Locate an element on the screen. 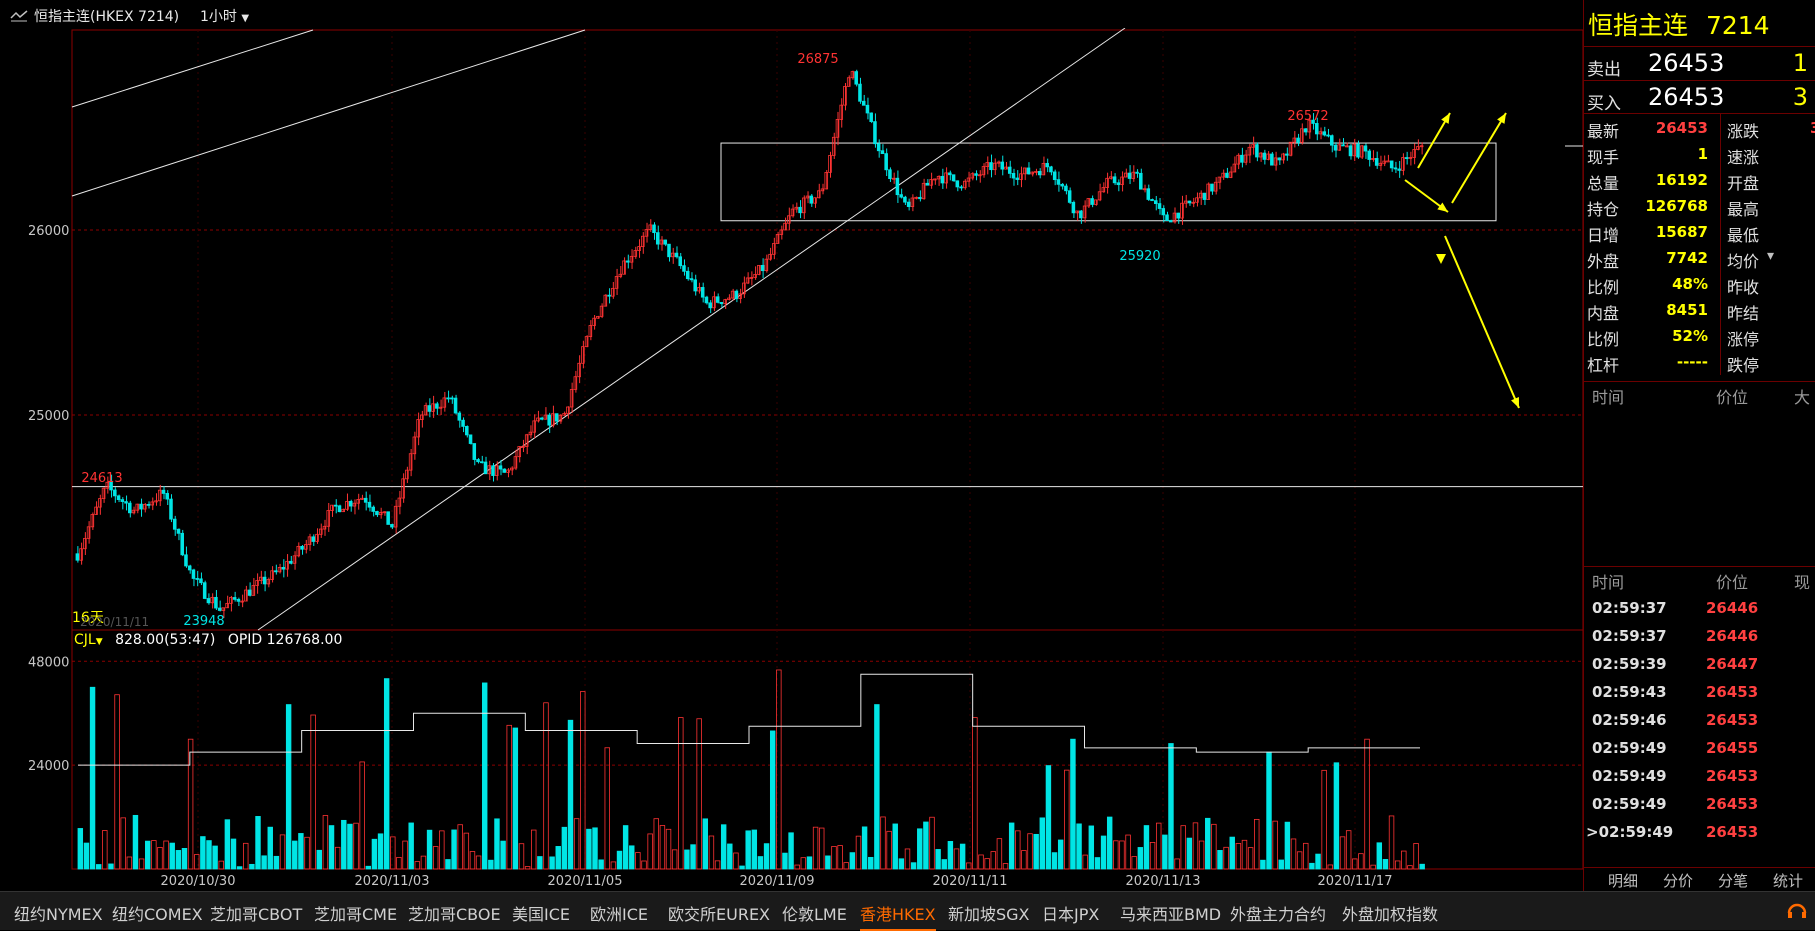 This screenshot has height=931, width=1815. market-tab: 香港HKEX is located at coordinates (898, 916).